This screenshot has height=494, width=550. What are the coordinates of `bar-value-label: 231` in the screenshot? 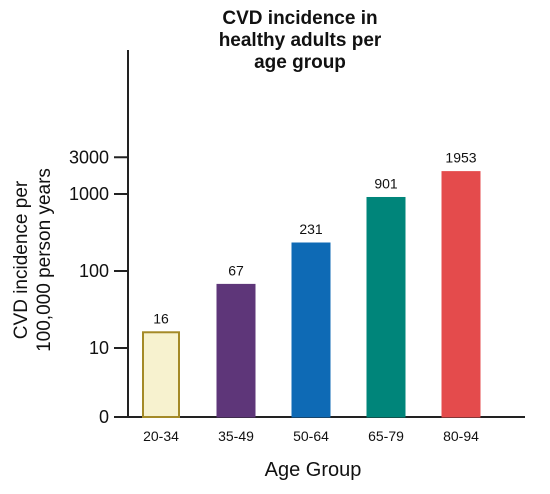 It's located at (311, 229).